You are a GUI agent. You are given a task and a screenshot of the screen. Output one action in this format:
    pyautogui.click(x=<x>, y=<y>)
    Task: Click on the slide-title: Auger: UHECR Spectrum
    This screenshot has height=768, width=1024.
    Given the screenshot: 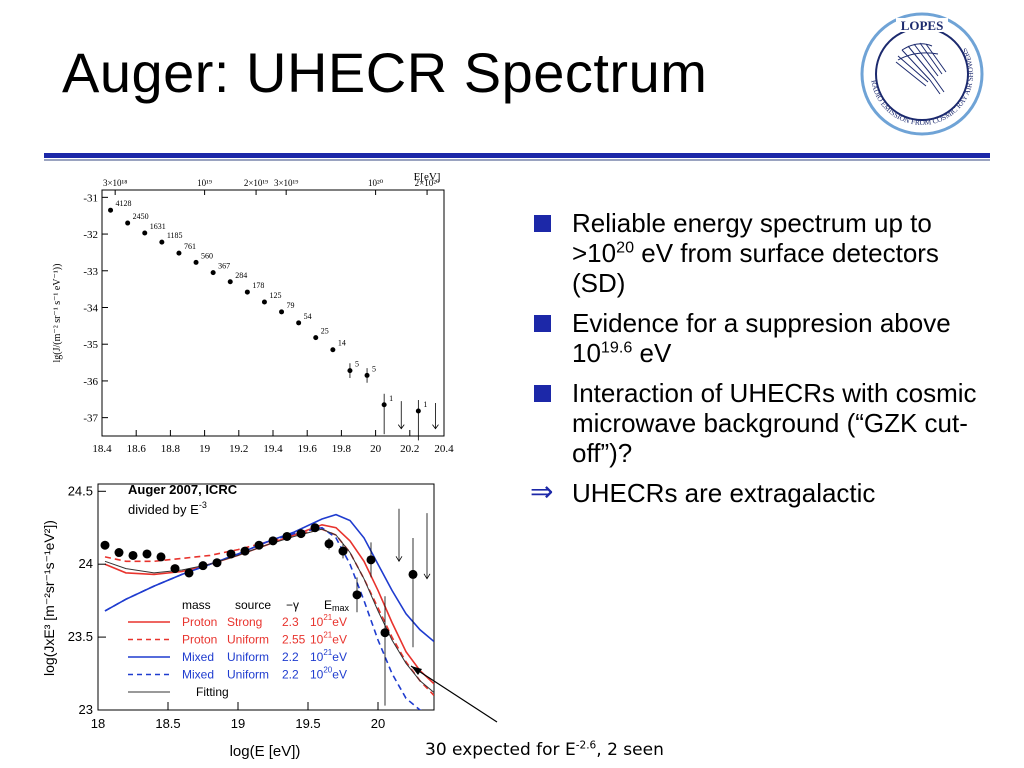 What is the action you would take?
    pyautogui.click(x=385, y=72)
    